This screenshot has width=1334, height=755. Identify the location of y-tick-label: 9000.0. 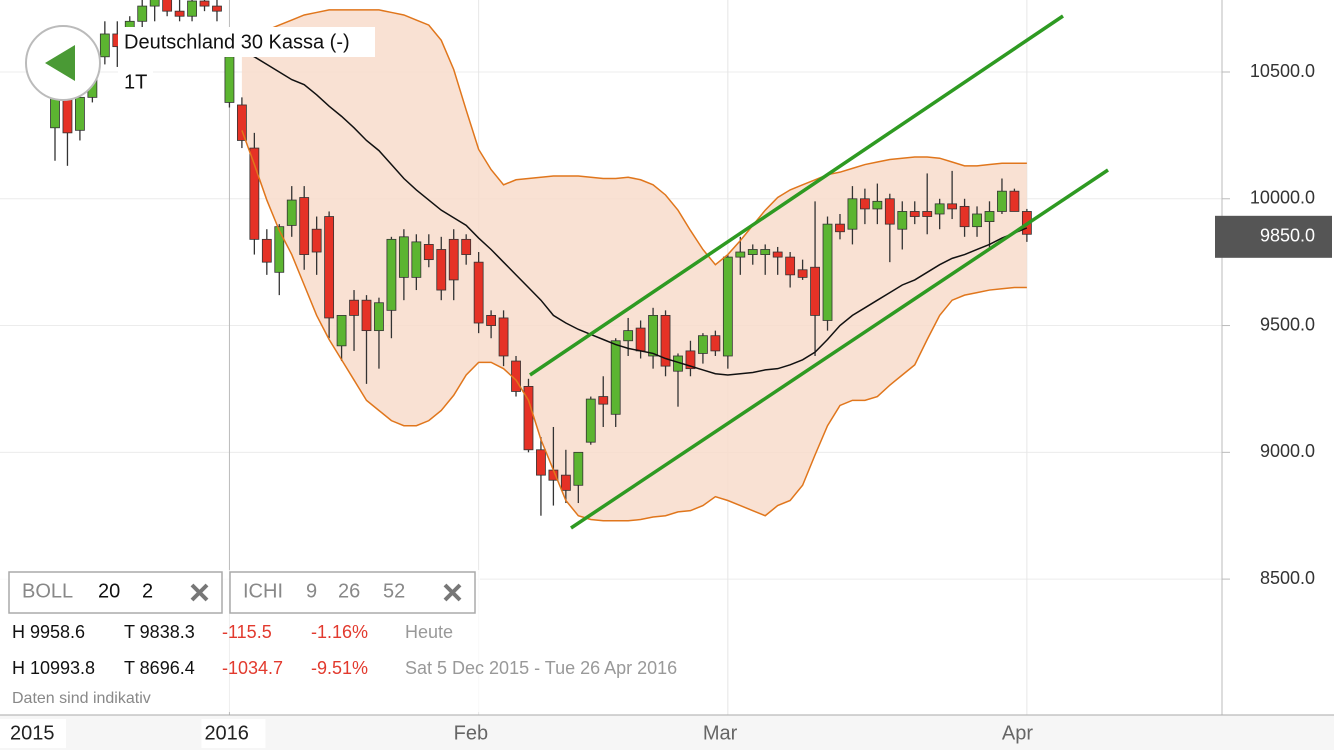
(1287, 451).